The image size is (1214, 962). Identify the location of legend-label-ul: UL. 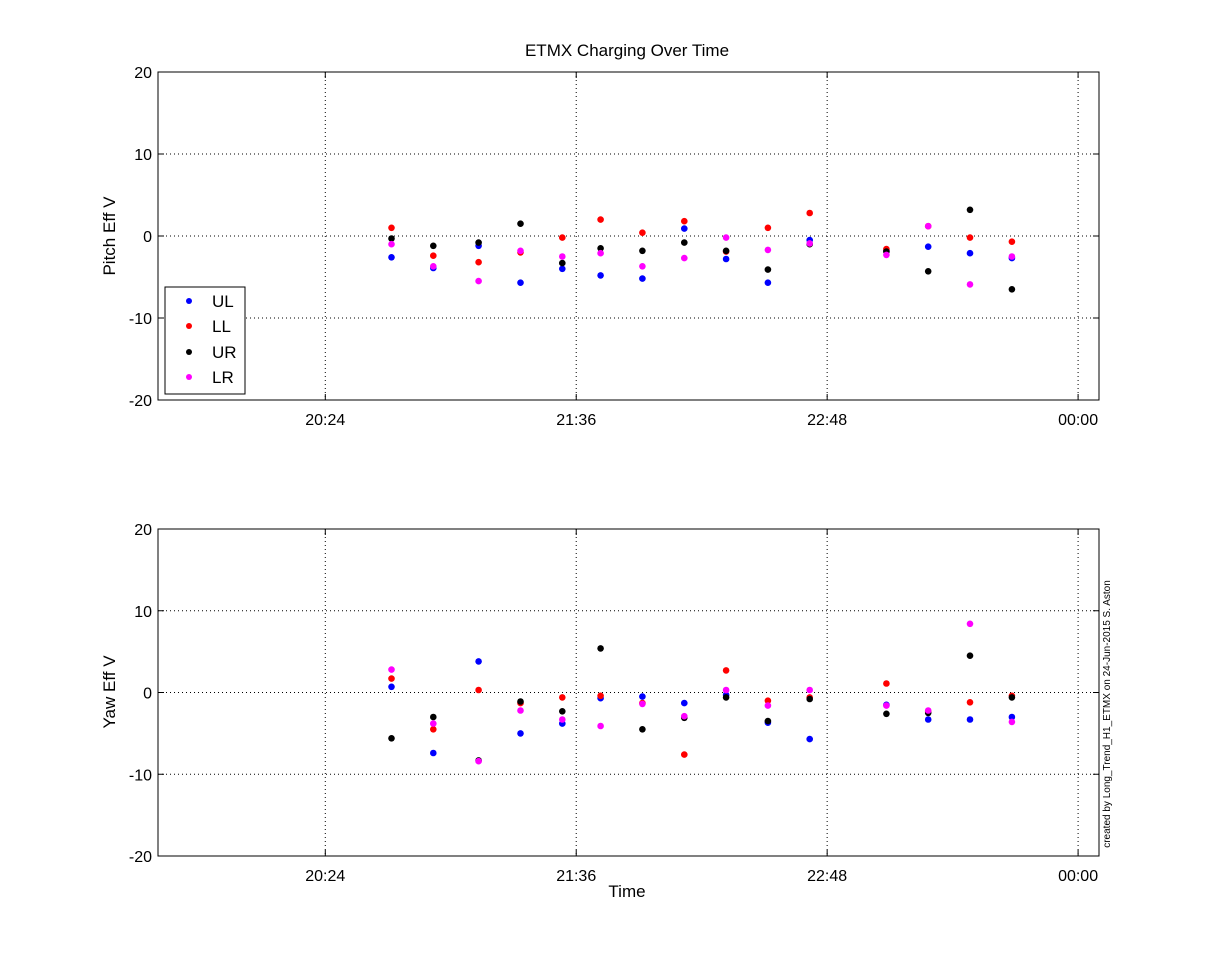
(223, 301).